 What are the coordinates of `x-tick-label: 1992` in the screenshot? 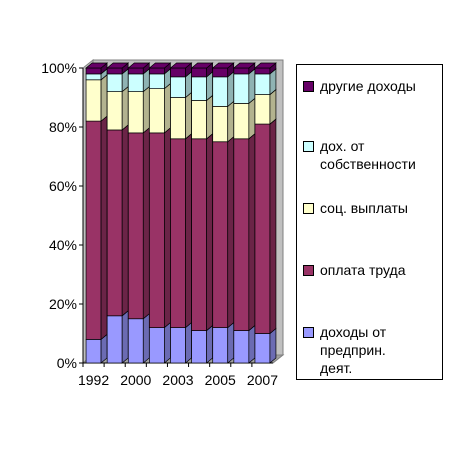 It's located at (93, 380).